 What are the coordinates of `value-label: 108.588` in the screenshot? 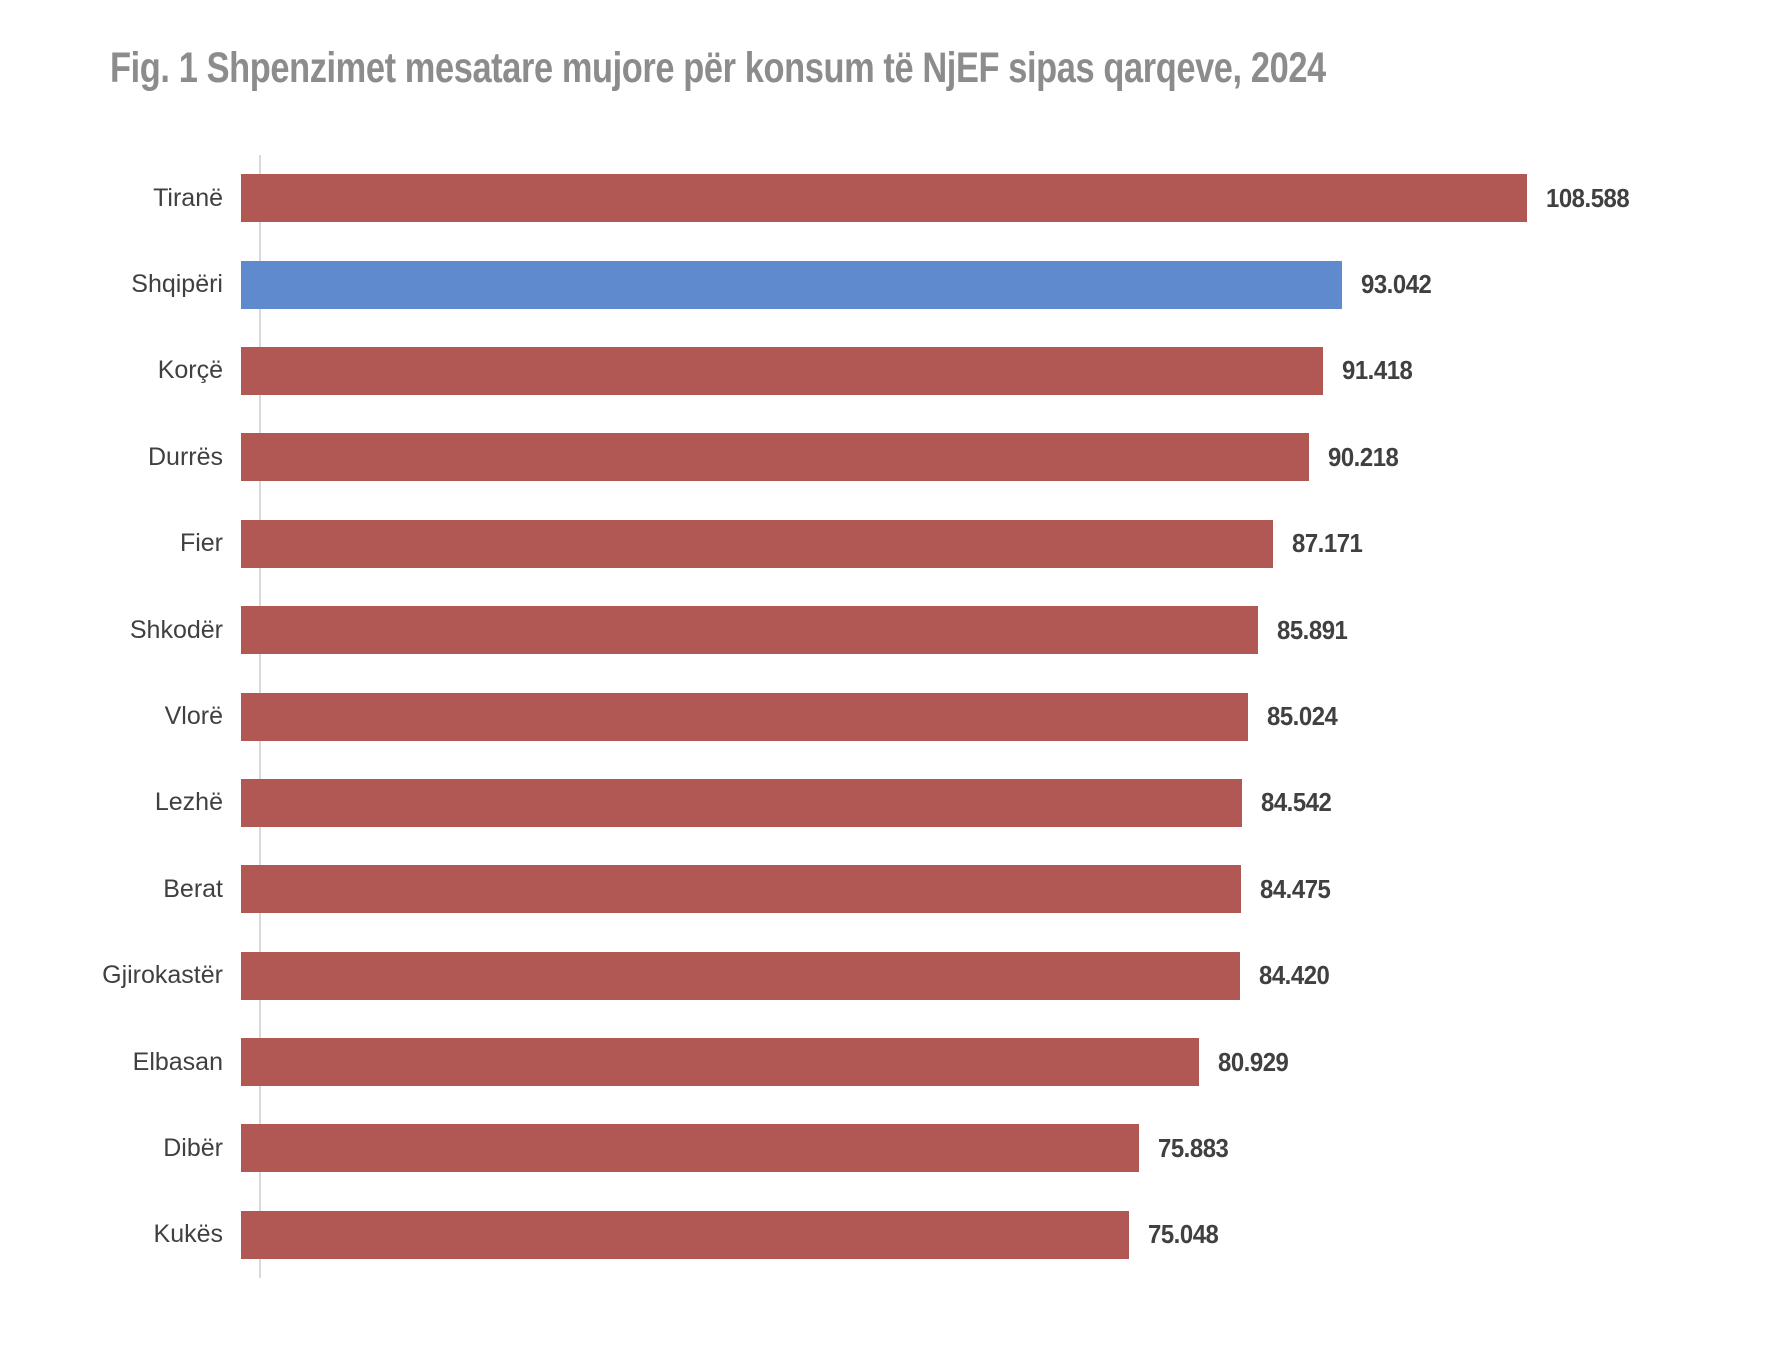 It's located at (1587, 197).